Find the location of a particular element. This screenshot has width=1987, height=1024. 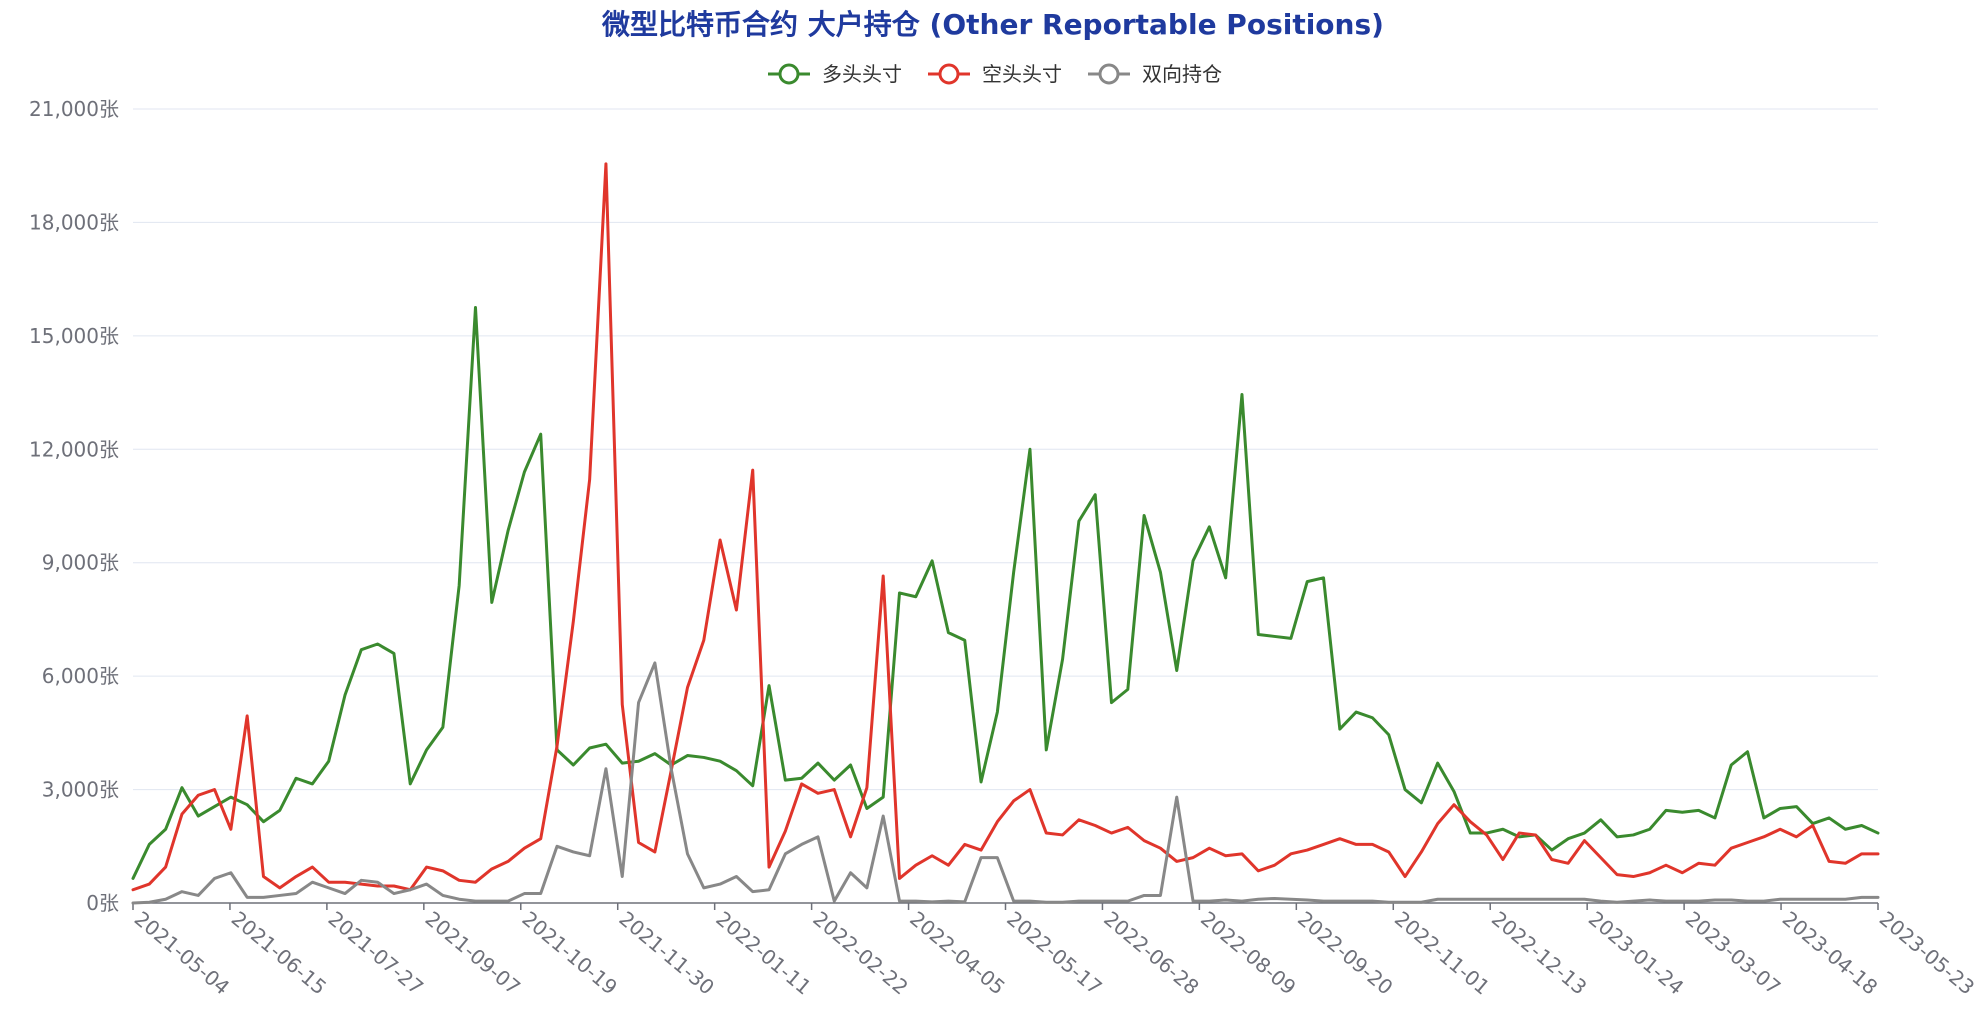

legend-item-1: 空头头寸 is located at coordinates (995, 74).